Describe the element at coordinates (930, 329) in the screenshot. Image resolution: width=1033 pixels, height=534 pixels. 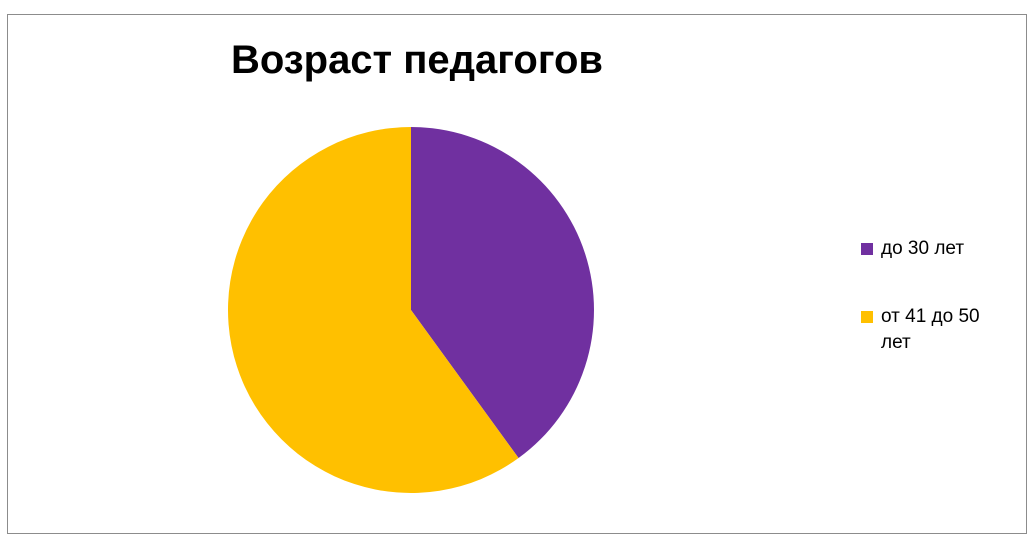
I see `legend-label-41-to-50: от 41 до 50 лет` at that location.